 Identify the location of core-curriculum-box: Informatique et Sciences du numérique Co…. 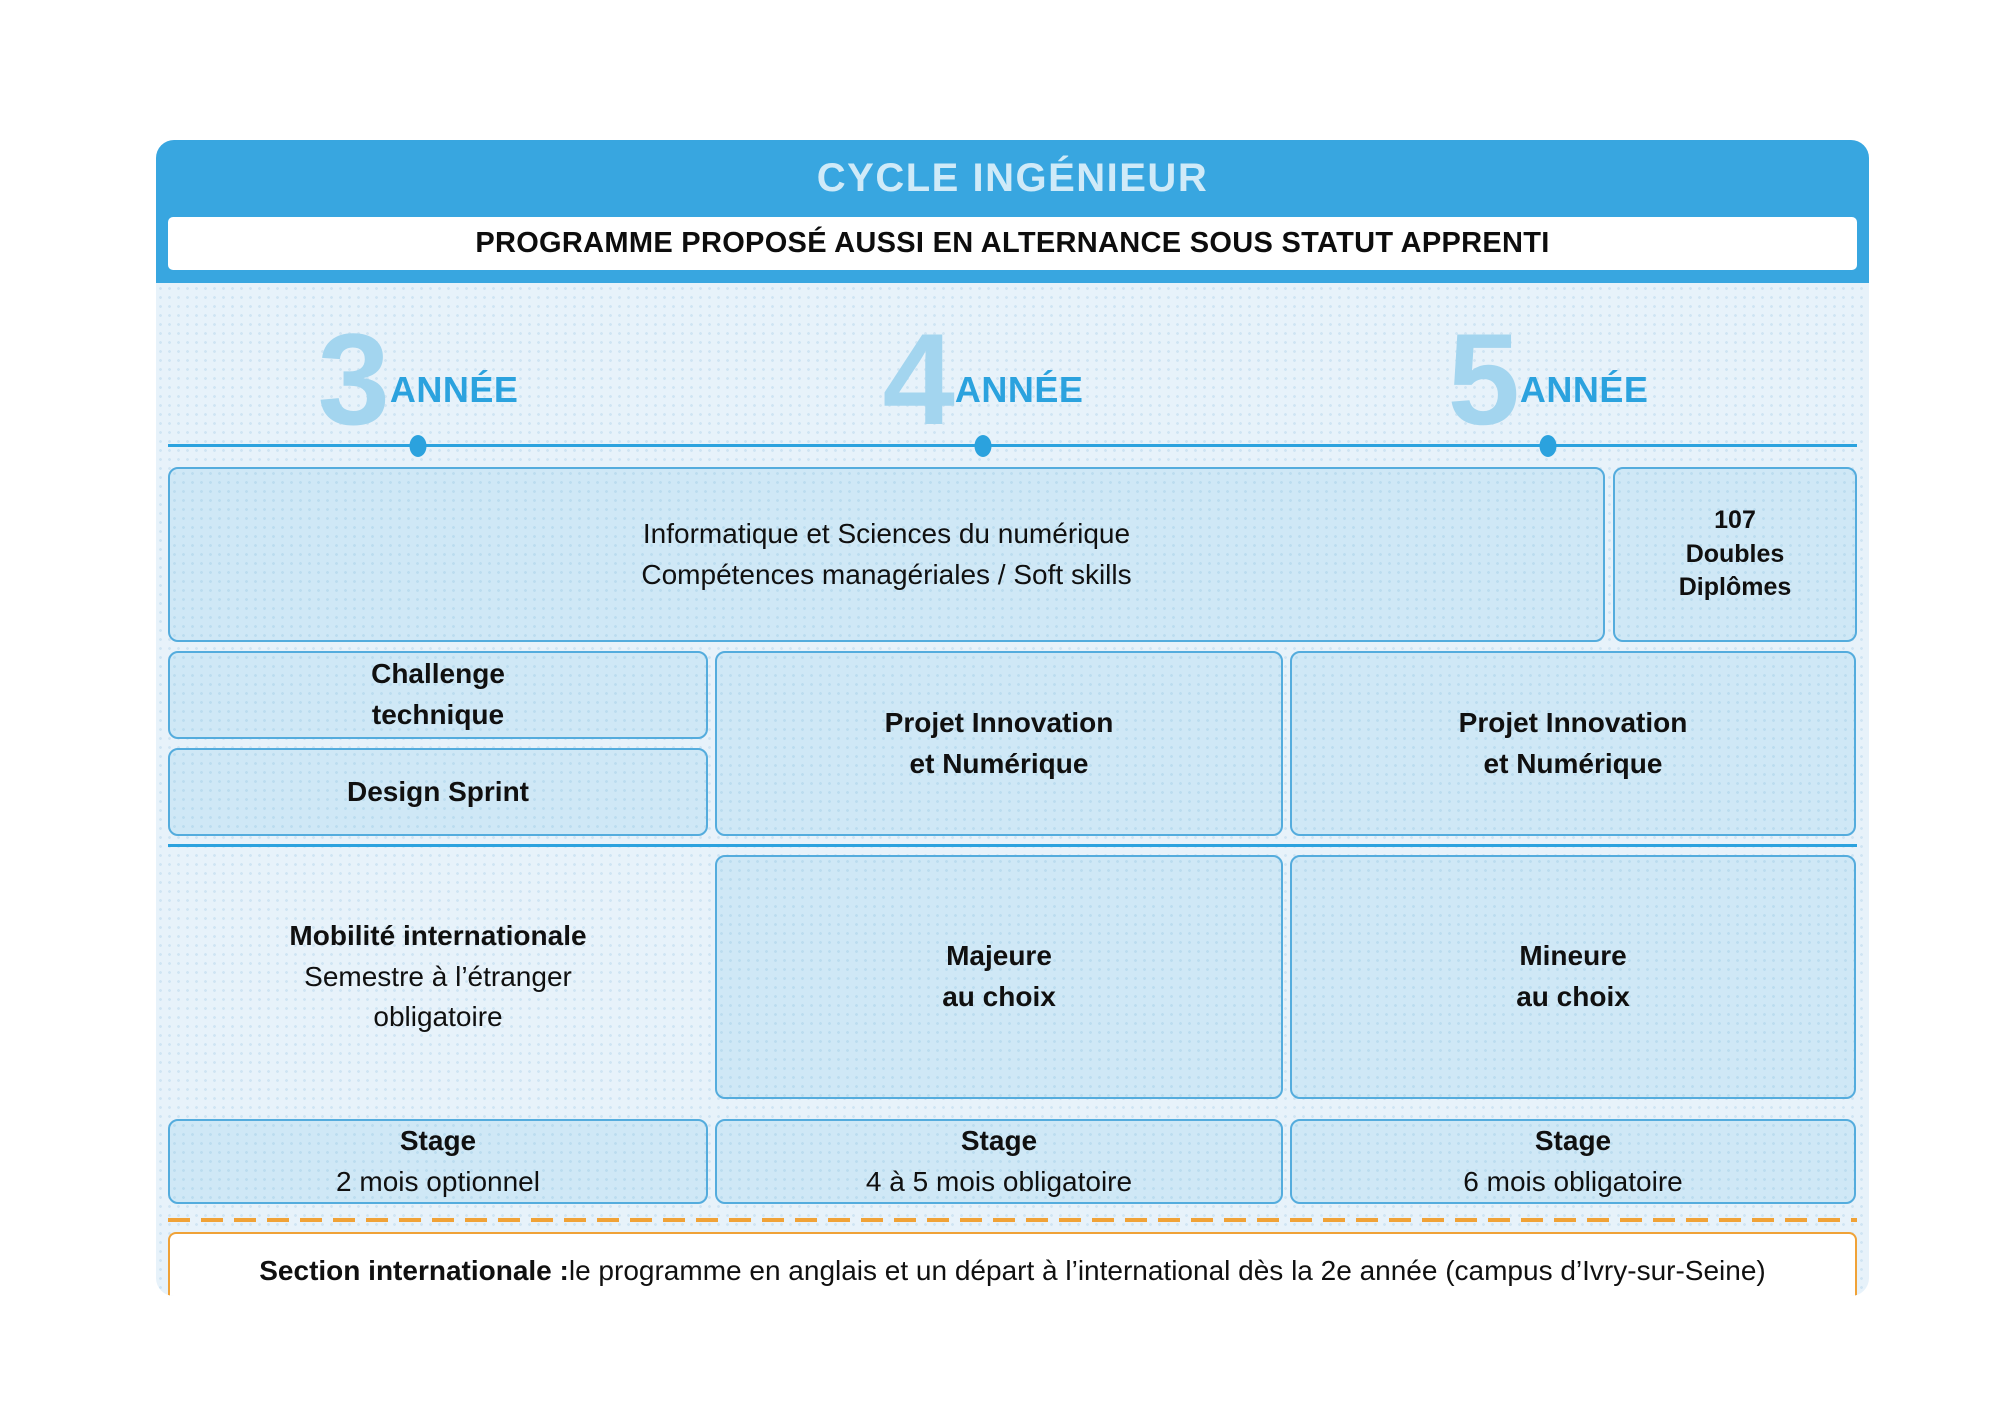
(886, 554).